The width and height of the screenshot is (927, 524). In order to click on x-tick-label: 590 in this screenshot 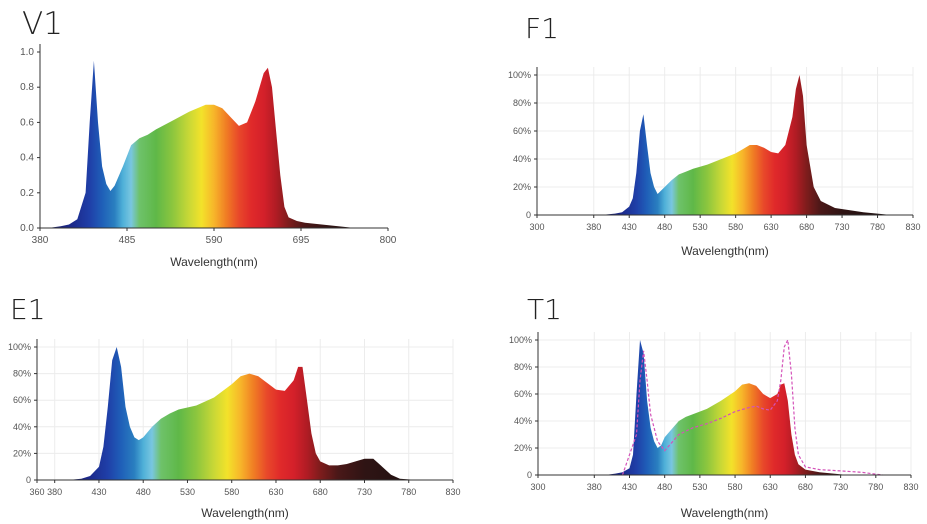, I will do `click(214, 240)`.